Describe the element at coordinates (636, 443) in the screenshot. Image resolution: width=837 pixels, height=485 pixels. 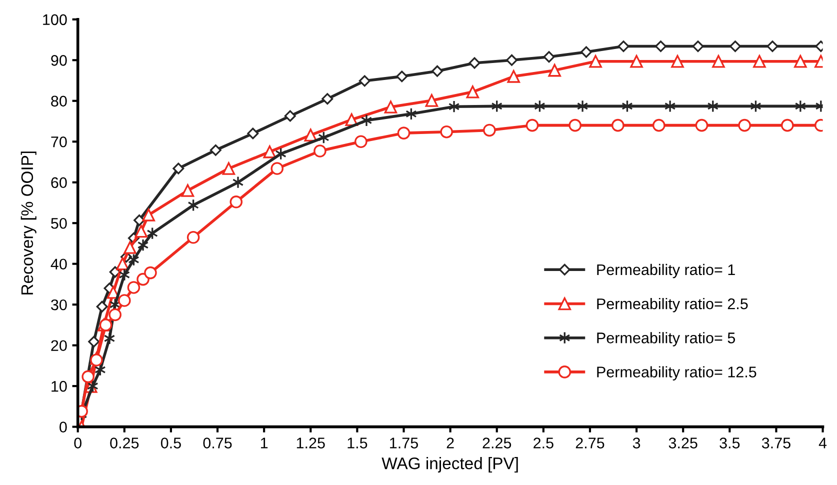
I see `x-tick-label: 3` at that location.